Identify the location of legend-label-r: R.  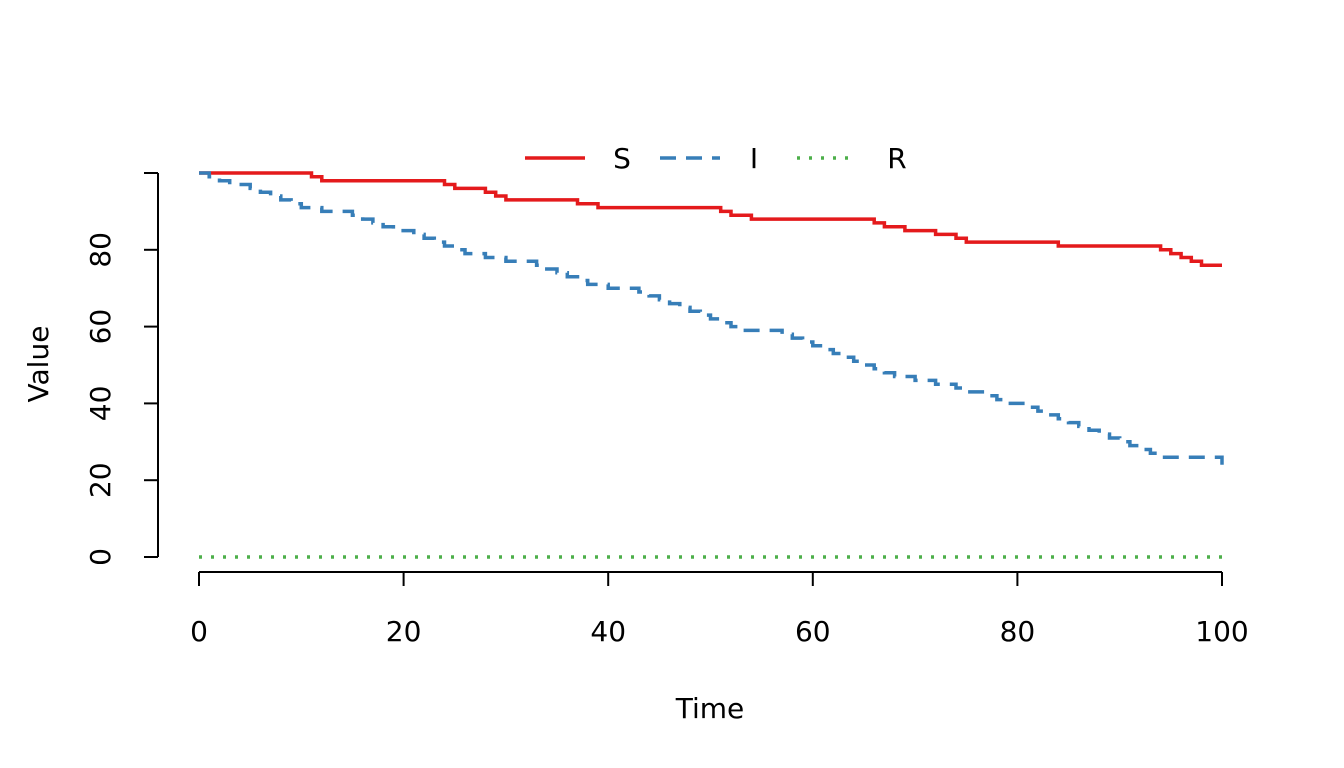
(896, 158).